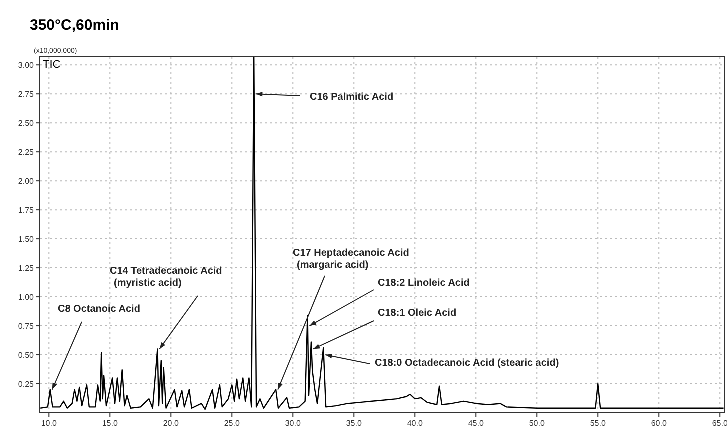 This screenshot has width=727, height=430. What do you see at coordinates (166, 277) in the screenshot?
I see `annotation: C14 Tetradecanoic Acid (myristic acid)` at bounding box center [166, 277].